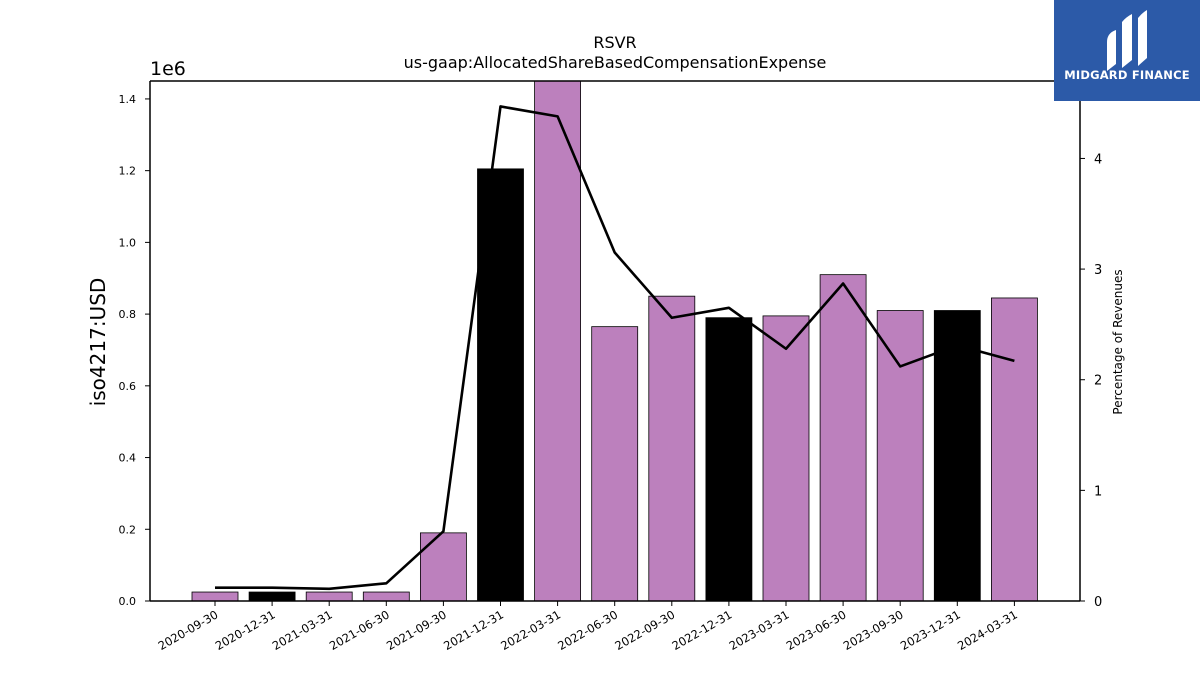 The image size is (1200, 675). Describe the element at coordinates (1127, 75) in the screenshot. I see `logo-text: MIDGARD FINANCE` at that location.